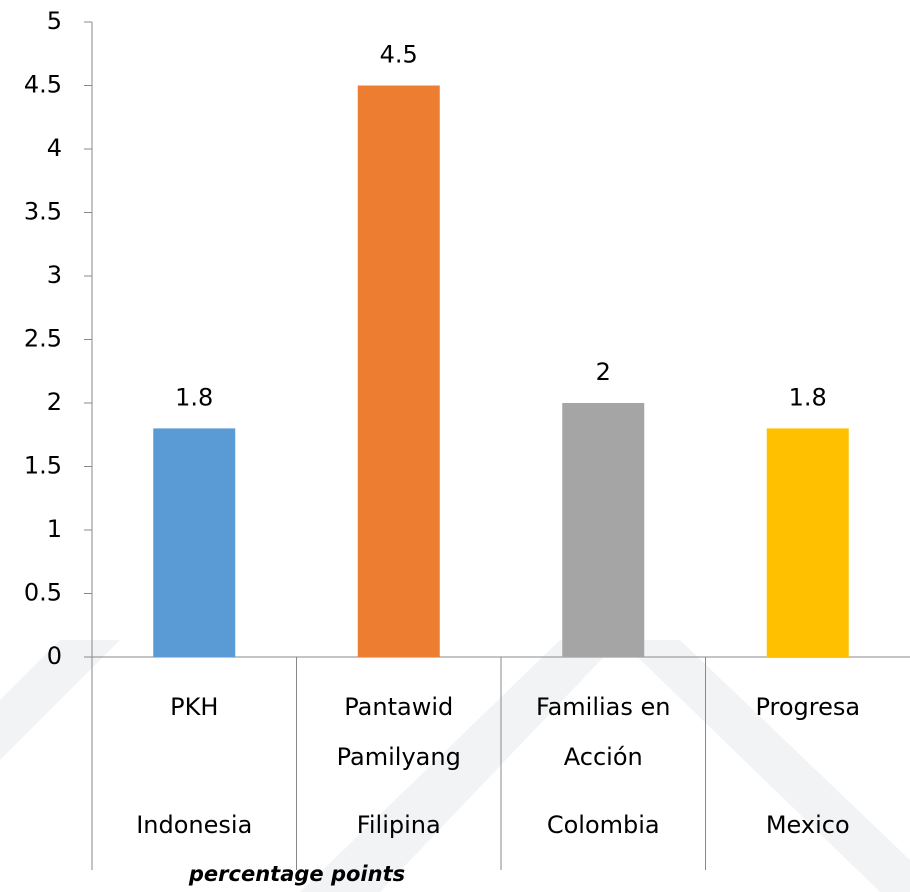  I want to click on data-label: 2, so click(603, 372).